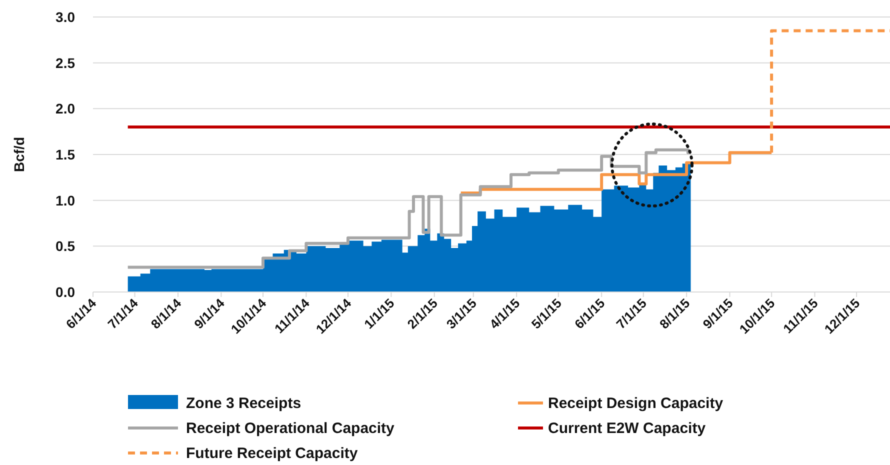  Describe the element at coordinates (66, 108) in the screenshot. I see `y-tick-label: 2.0` at that location.